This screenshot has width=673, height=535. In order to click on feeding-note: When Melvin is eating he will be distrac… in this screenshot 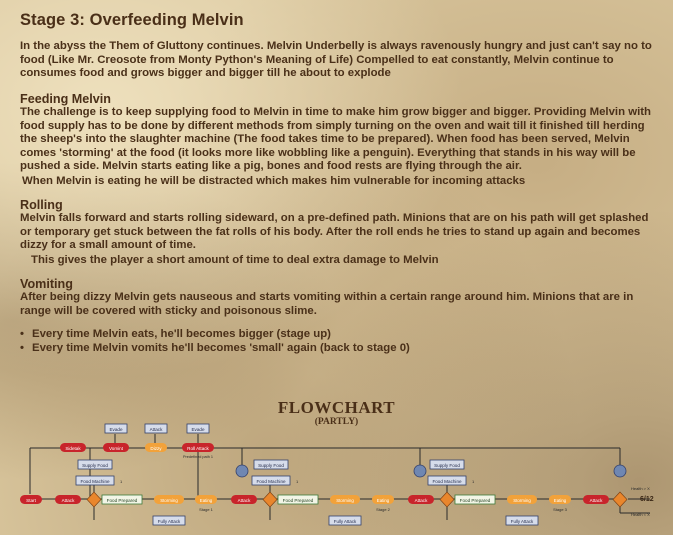, I will do `click(274, 181)`.